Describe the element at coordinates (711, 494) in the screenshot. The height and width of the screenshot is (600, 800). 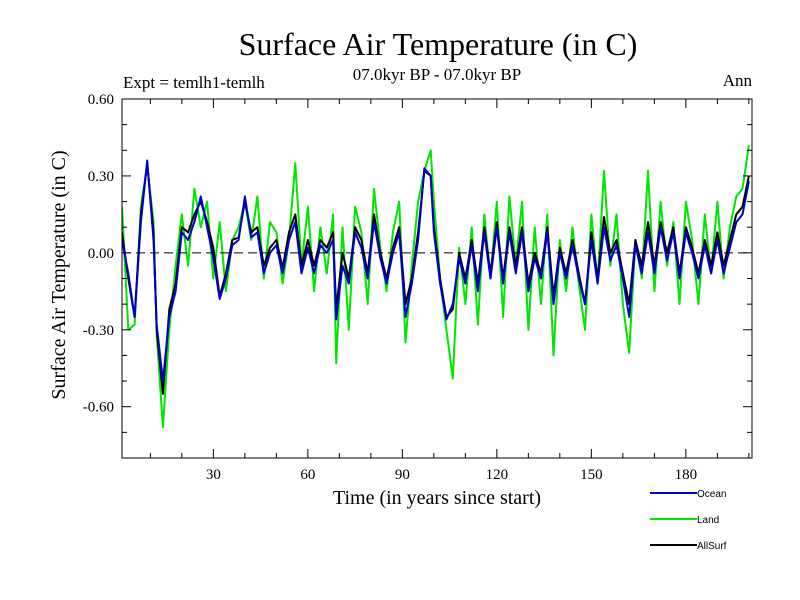
I see `legend-label-ocean: Ocean` at that location.